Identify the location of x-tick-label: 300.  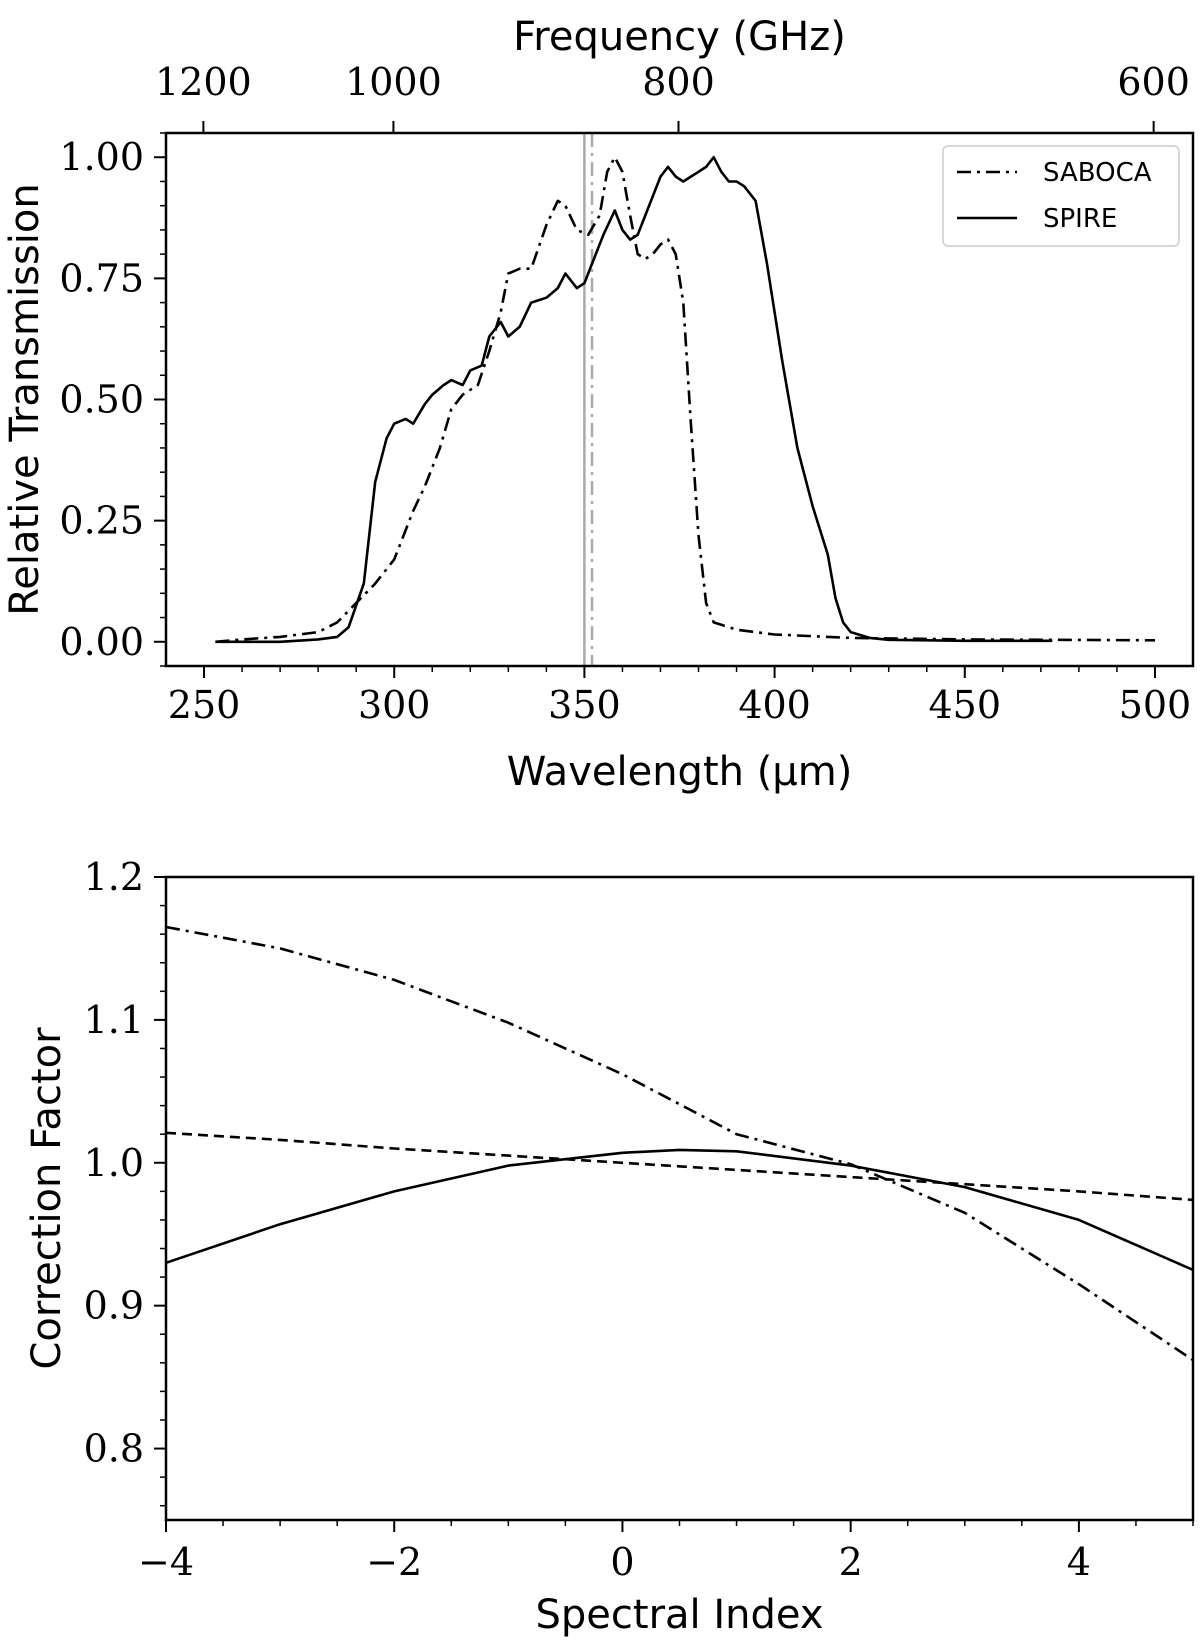
(394, 705).